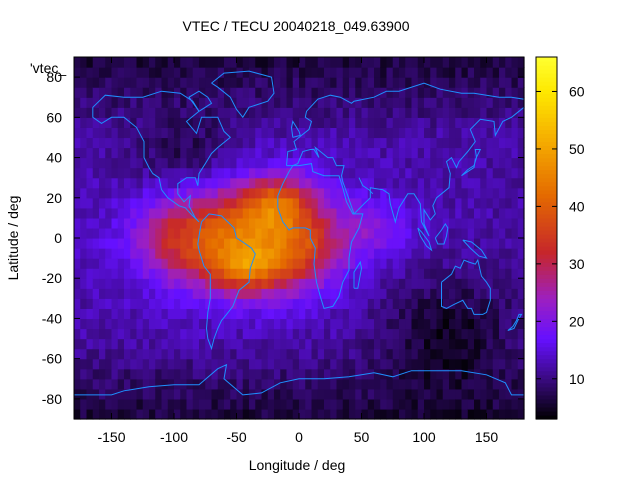 This screenshot has height=480, width=640. Describe the element at coordinates (162, 156) in the screenshot. I see `coastline-north-america` at that location.